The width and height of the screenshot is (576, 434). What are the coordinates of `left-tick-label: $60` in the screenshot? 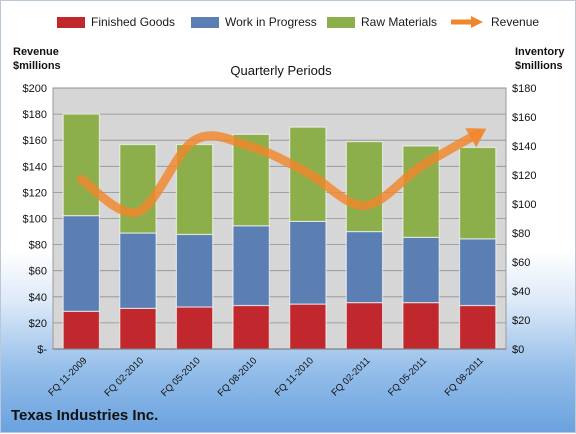 It's located at (38, 272).